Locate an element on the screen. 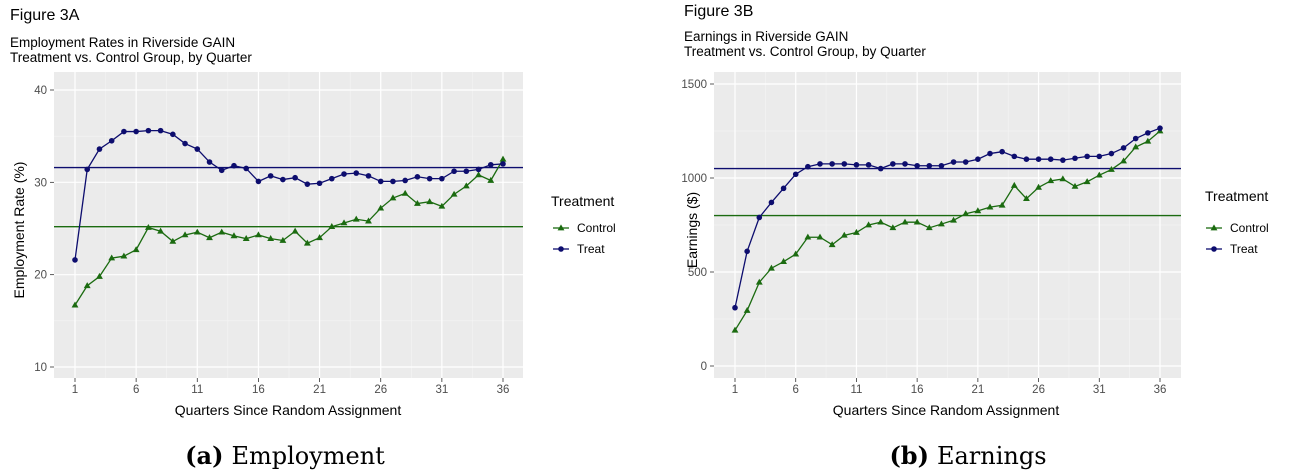 The image size is (1299, 475). legend-title-b: Treatment is located at coordinates (1236, 196).